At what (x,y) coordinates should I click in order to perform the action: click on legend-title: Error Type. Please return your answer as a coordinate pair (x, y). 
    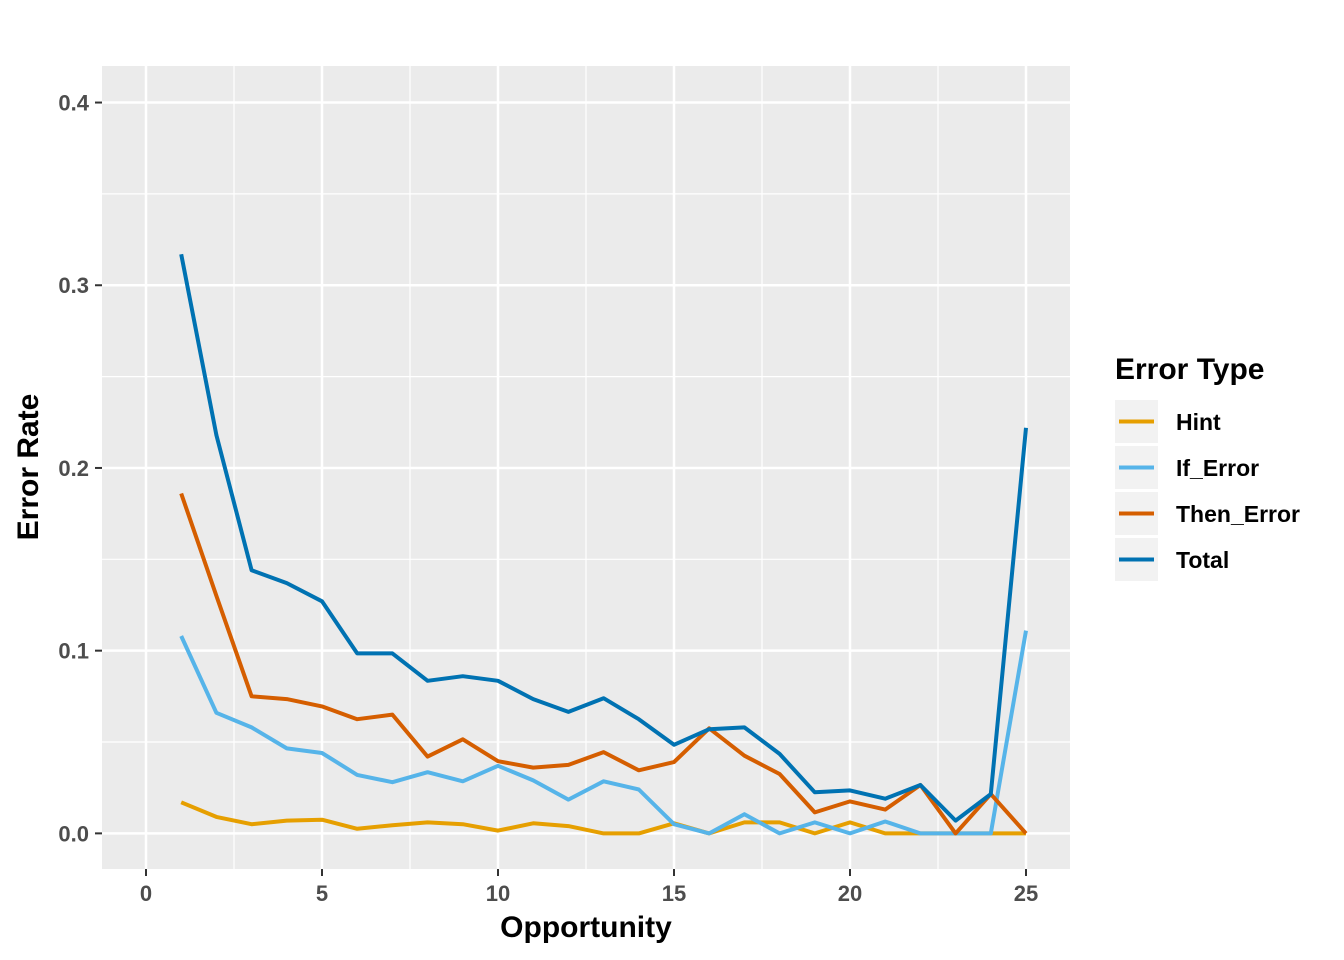
    Looking at the image, I should click on (1190, 369).